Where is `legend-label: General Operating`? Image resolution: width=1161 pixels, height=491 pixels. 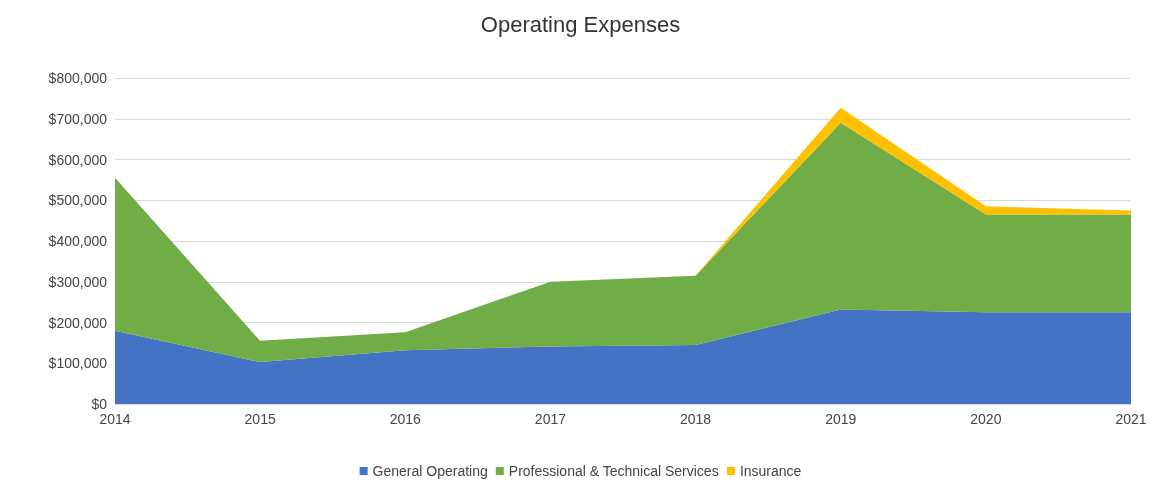 legend-label: General Operating is located at coordinates (430, 471).